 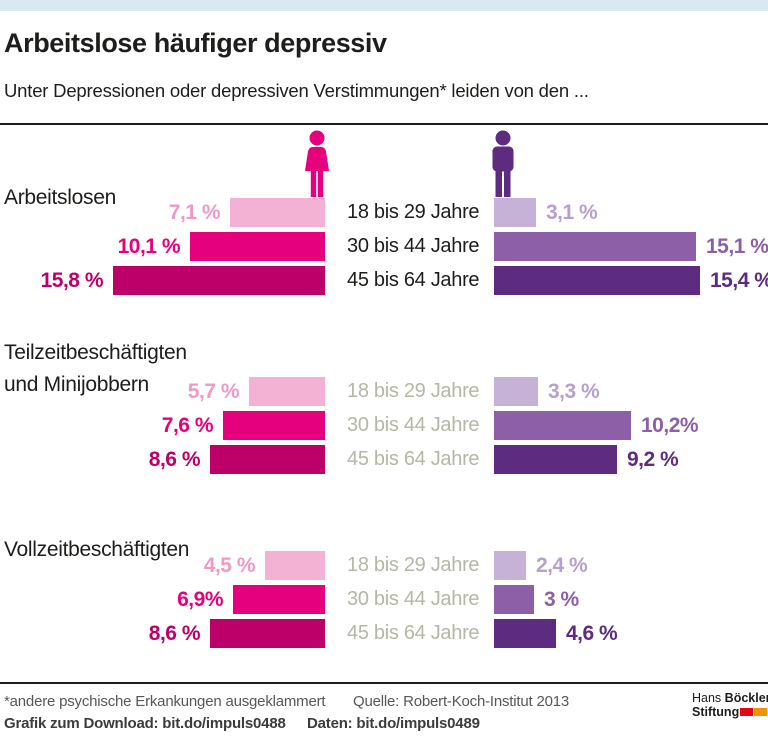 I want to click on group-label: und Minijobbern, so click(x=76, y=384).